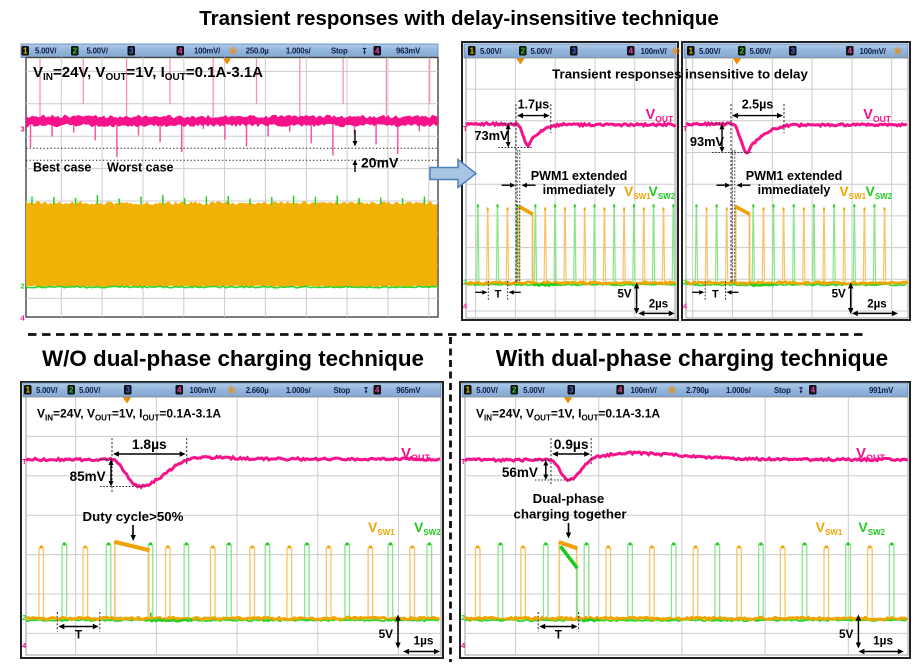  What do you see at coordinates (569, 514) in the screenshot?
I see `svg-text: charging together` at bounding box center [569, 514].